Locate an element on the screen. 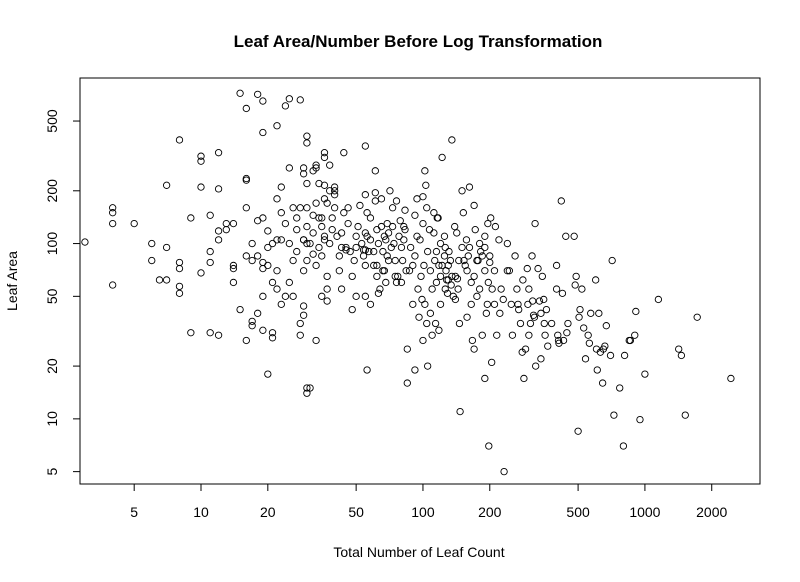 This screenshot has width=800, height=582. y-tick-label: 20 is located at coordinates (52, 366).